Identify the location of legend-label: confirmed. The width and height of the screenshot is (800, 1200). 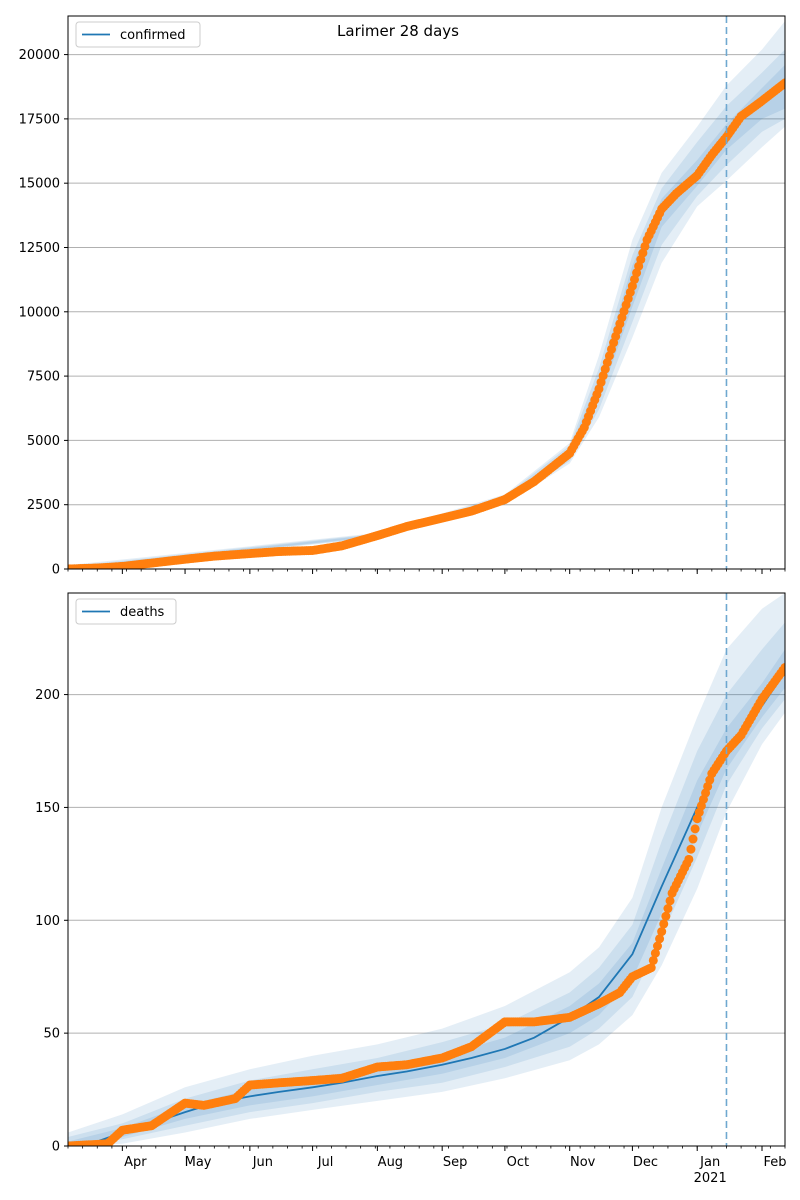
(153, 35).